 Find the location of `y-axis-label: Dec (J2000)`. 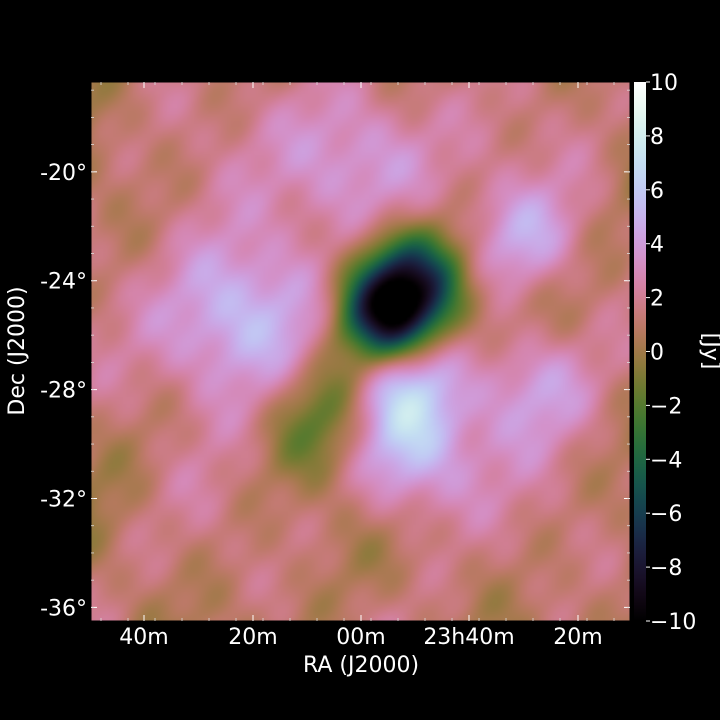

y-axis-label: Dec (J2000) is located at coordinates (17, 350).